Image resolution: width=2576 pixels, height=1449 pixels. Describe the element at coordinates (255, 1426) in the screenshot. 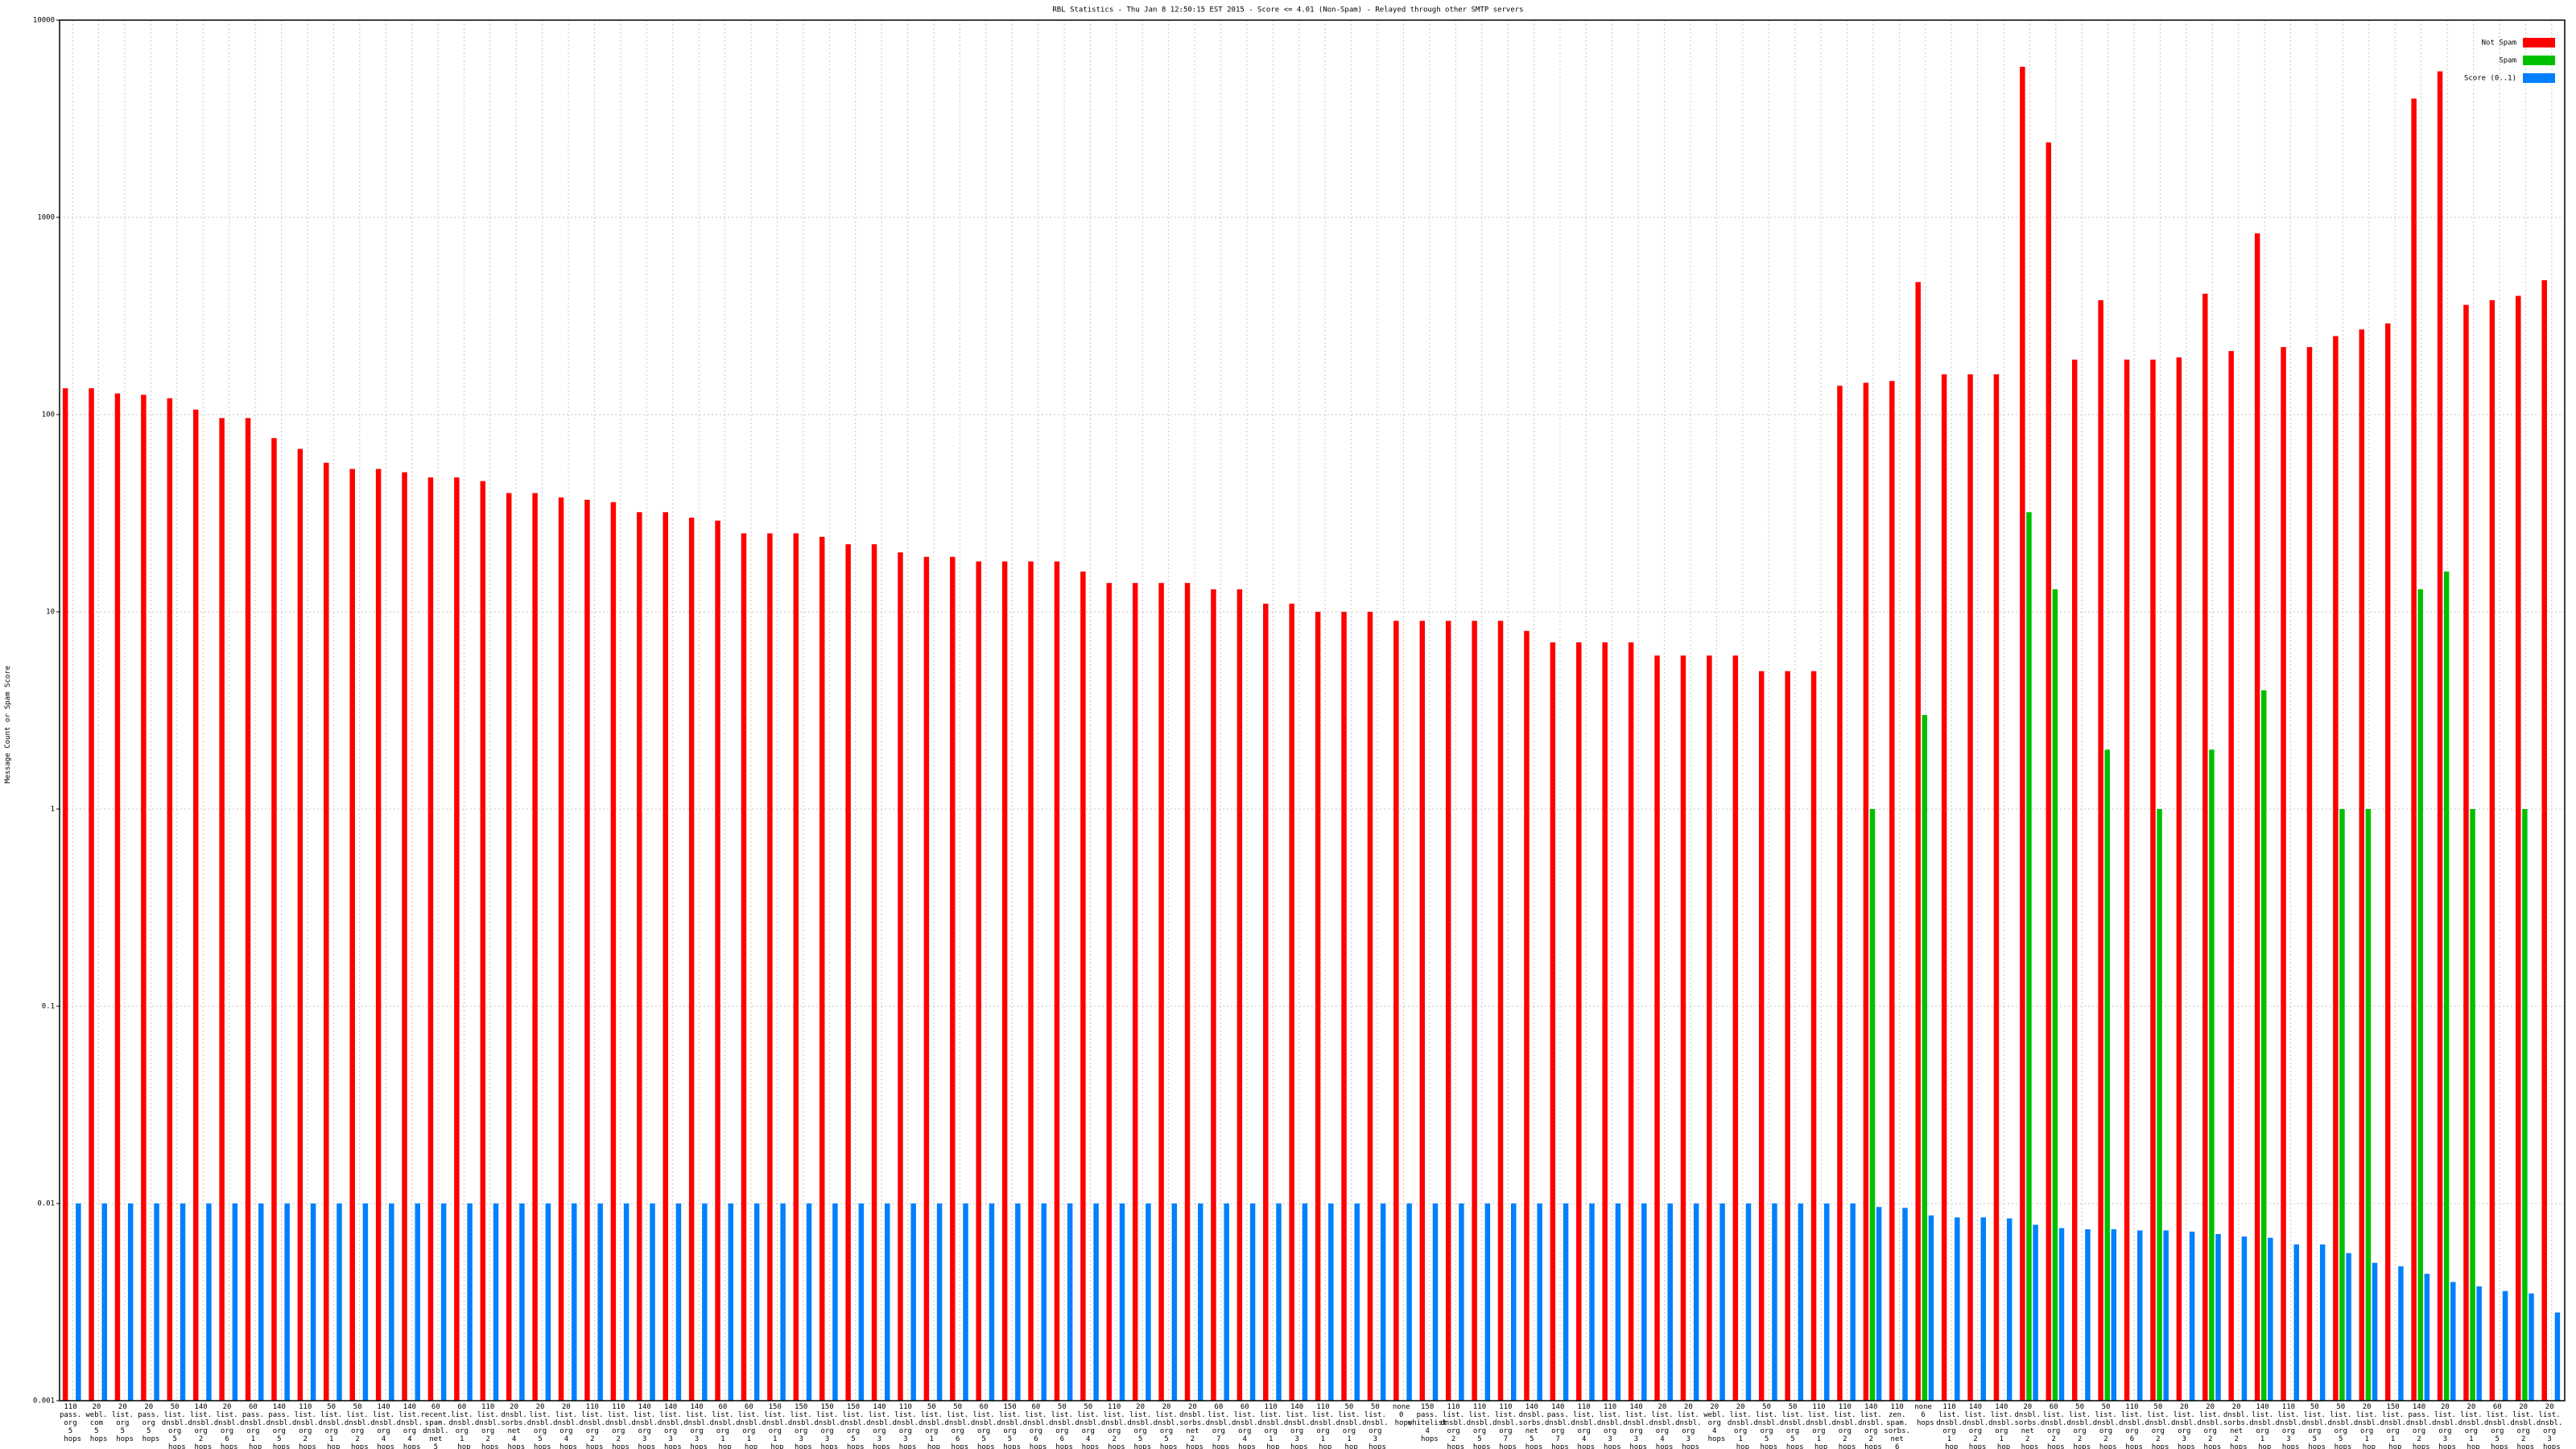

I see `x-tick-label: 60 pass. dnsbl. org 1 hop` at that location.